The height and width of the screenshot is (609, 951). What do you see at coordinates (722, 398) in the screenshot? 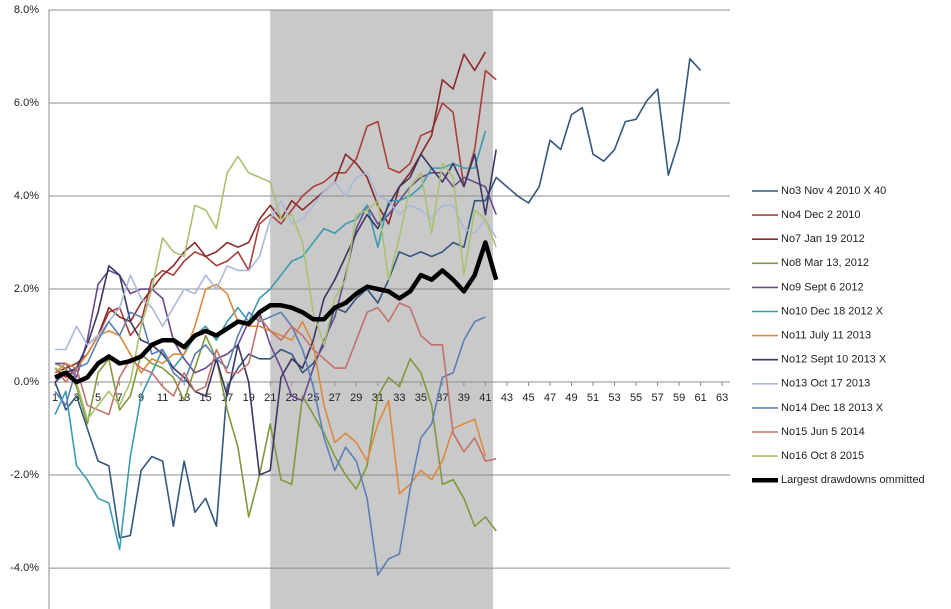
I see `x-tick-label: 63` at bounding box center [722, 398].